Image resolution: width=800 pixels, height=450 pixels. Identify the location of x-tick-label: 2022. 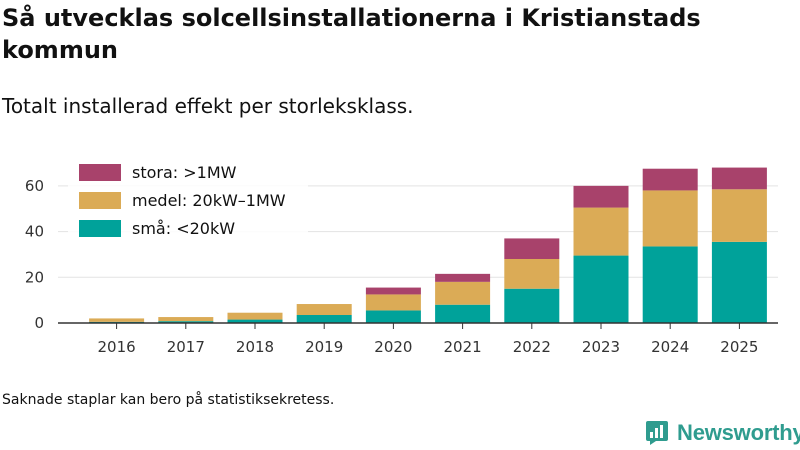
(532, 347).